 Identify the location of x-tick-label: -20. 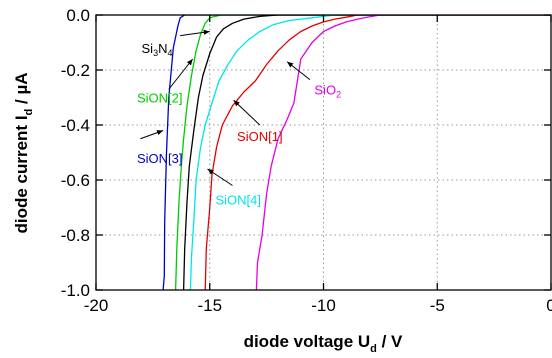
(96, 305).